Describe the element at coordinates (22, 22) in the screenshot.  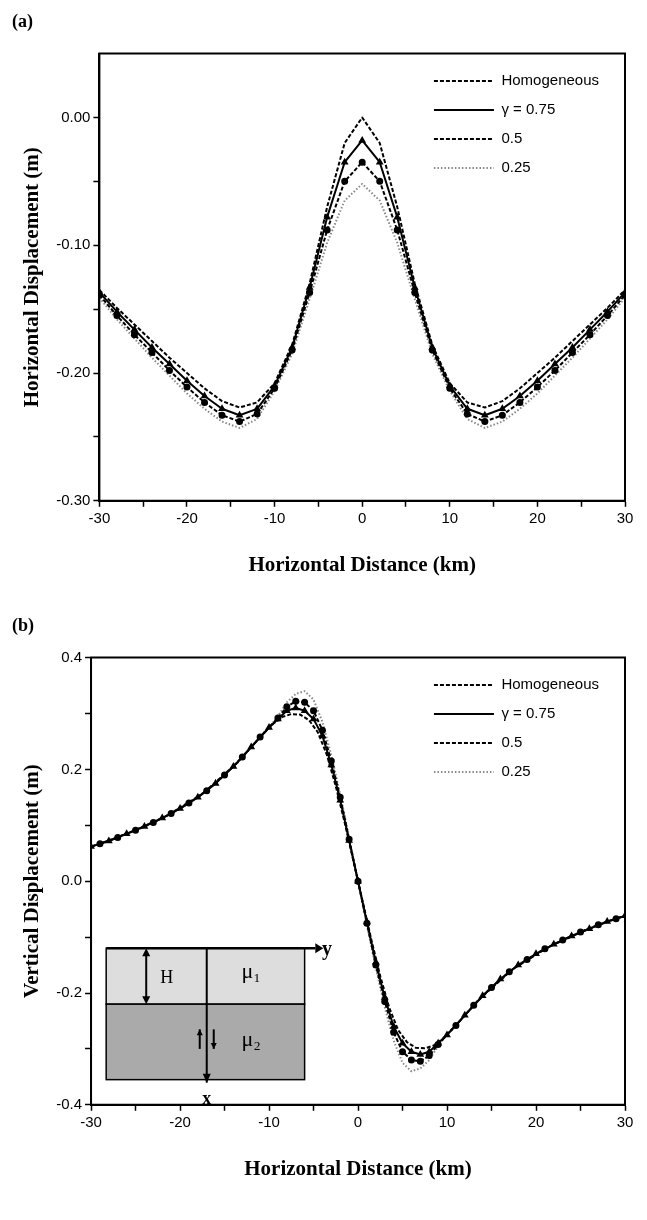
I see `chart-title: (a)` at that location.